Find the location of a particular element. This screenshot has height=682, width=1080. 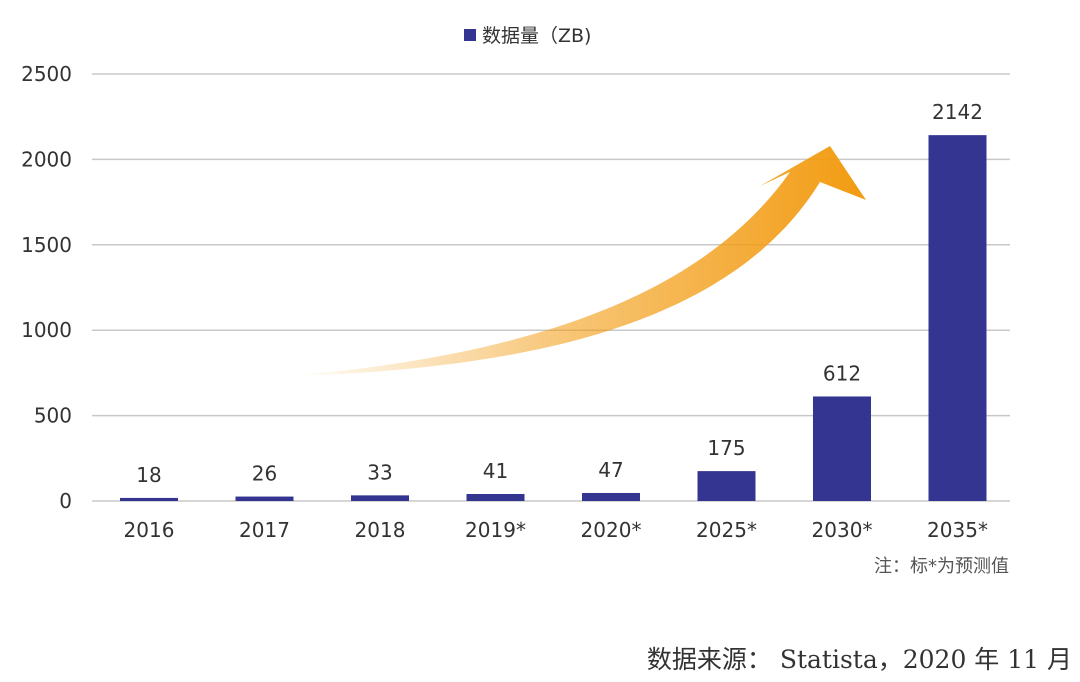

x-tick-label: 2020* is located at coordinates (611, 530).